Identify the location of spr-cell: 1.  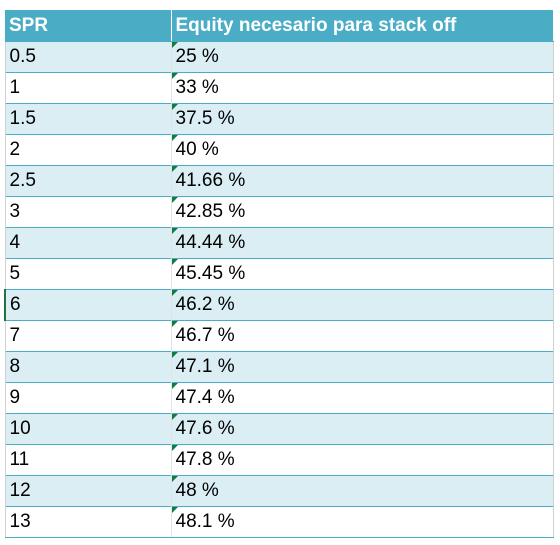
(88, 88).